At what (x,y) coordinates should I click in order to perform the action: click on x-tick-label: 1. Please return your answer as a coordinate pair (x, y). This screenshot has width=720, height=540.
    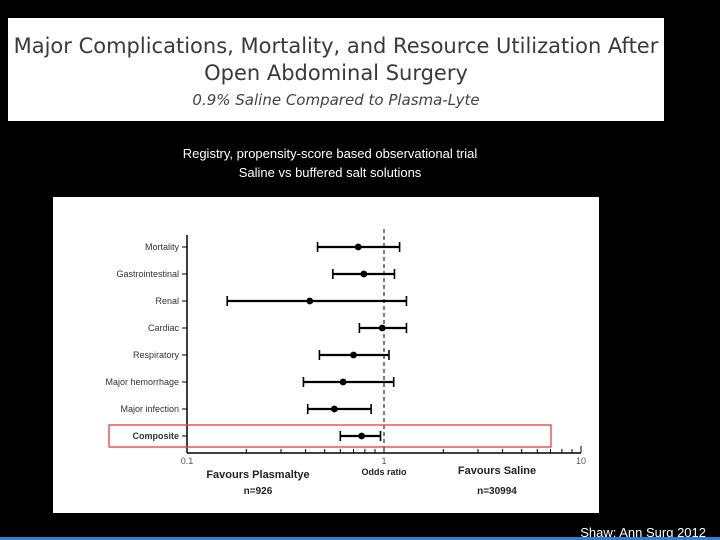
    Looking at the image, I should click on (383, 461).